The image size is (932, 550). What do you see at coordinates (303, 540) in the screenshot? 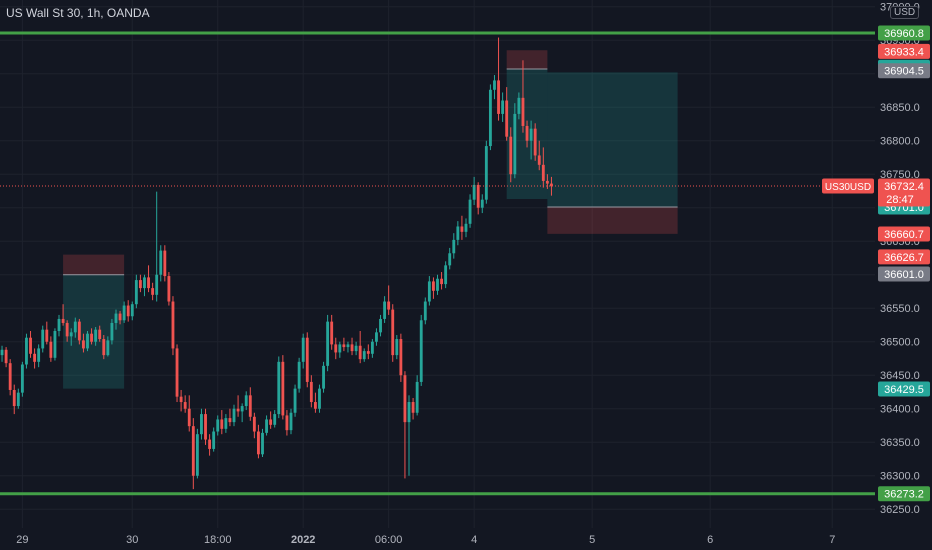
I see `x-tick-label-3: 2022` at bounding box center [303, 540].